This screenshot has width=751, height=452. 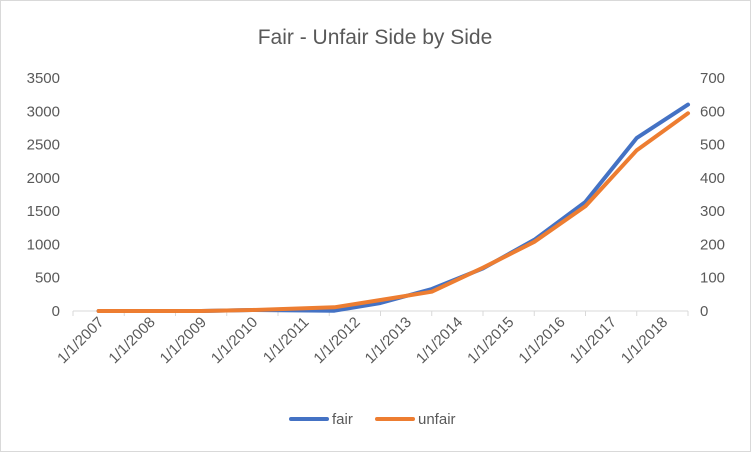 I want to click on y-left-tick-label: 1500, so click(x=43, y=211).